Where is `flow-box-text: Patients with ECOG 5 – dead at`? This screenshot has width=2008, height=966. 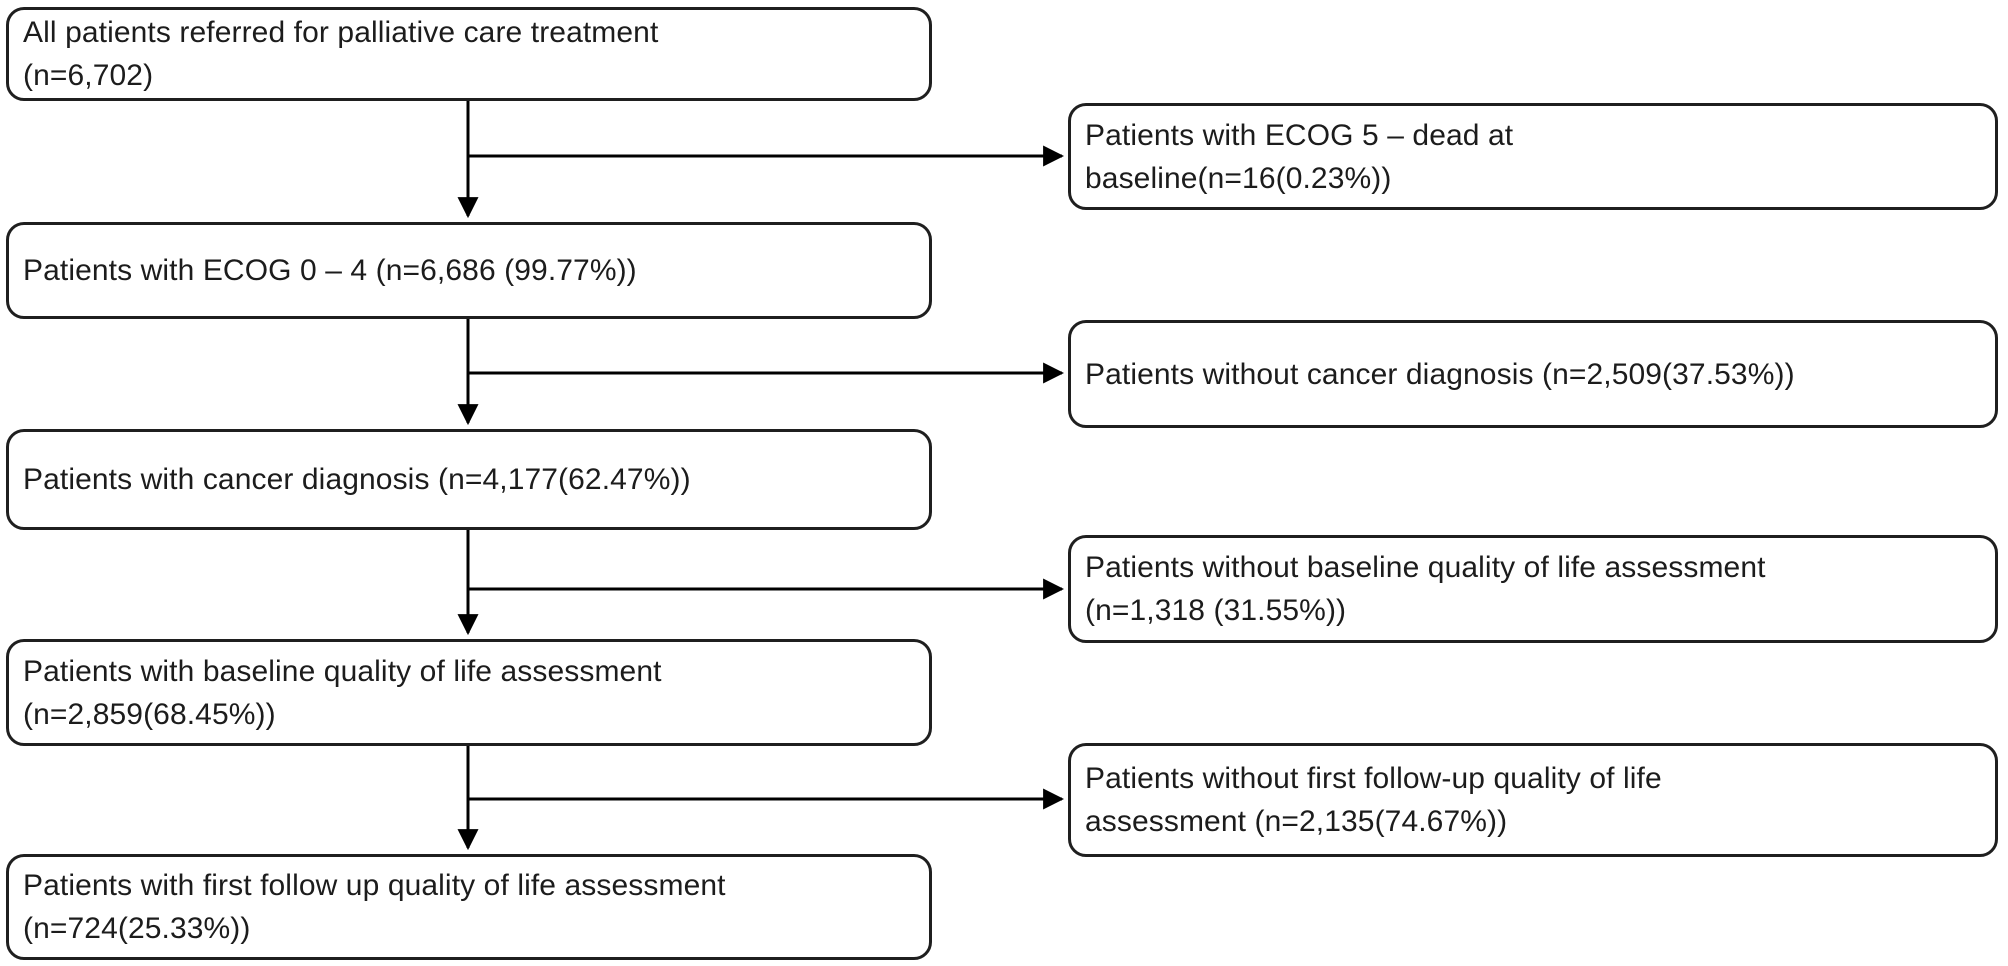
flow-box-text: Patients with ECOG 5 – dead at is located at coordinates (1299, 135).